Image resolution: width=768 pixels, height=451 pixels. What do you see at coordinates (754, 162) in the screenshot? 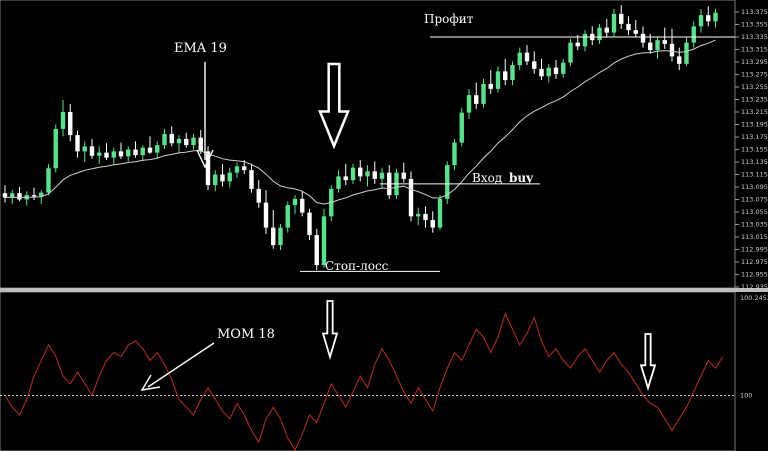
I see `price-tick-label: 113.135` at bounding box center [754, 162].